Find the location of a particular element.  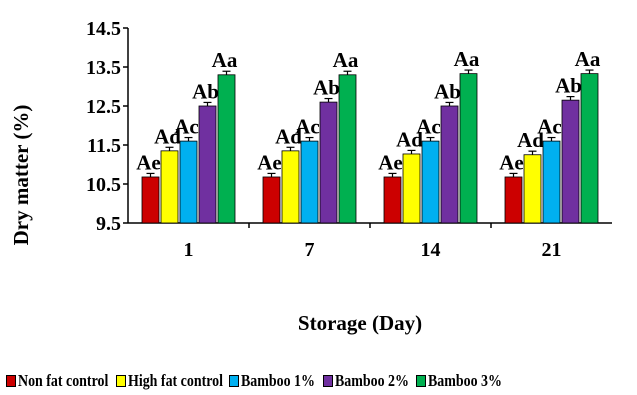

y-tick-label: 12.5 is located at coordinates (103, 107).